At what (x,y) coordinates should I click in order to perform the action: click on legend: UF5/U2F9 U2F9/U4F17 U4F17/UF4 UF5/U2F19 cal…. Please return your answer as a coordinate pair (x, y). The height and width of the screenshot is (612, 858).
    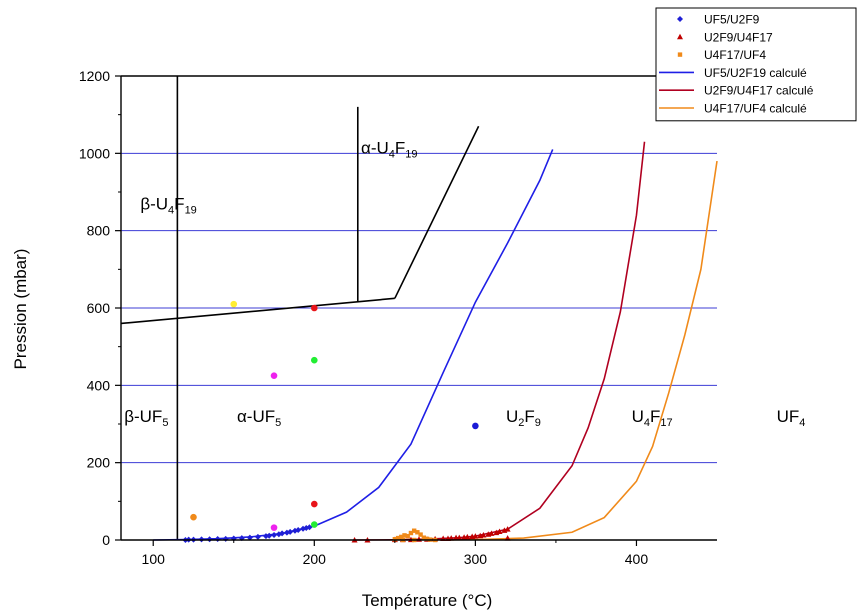
    Looking at the image, I should click on (756, 64).